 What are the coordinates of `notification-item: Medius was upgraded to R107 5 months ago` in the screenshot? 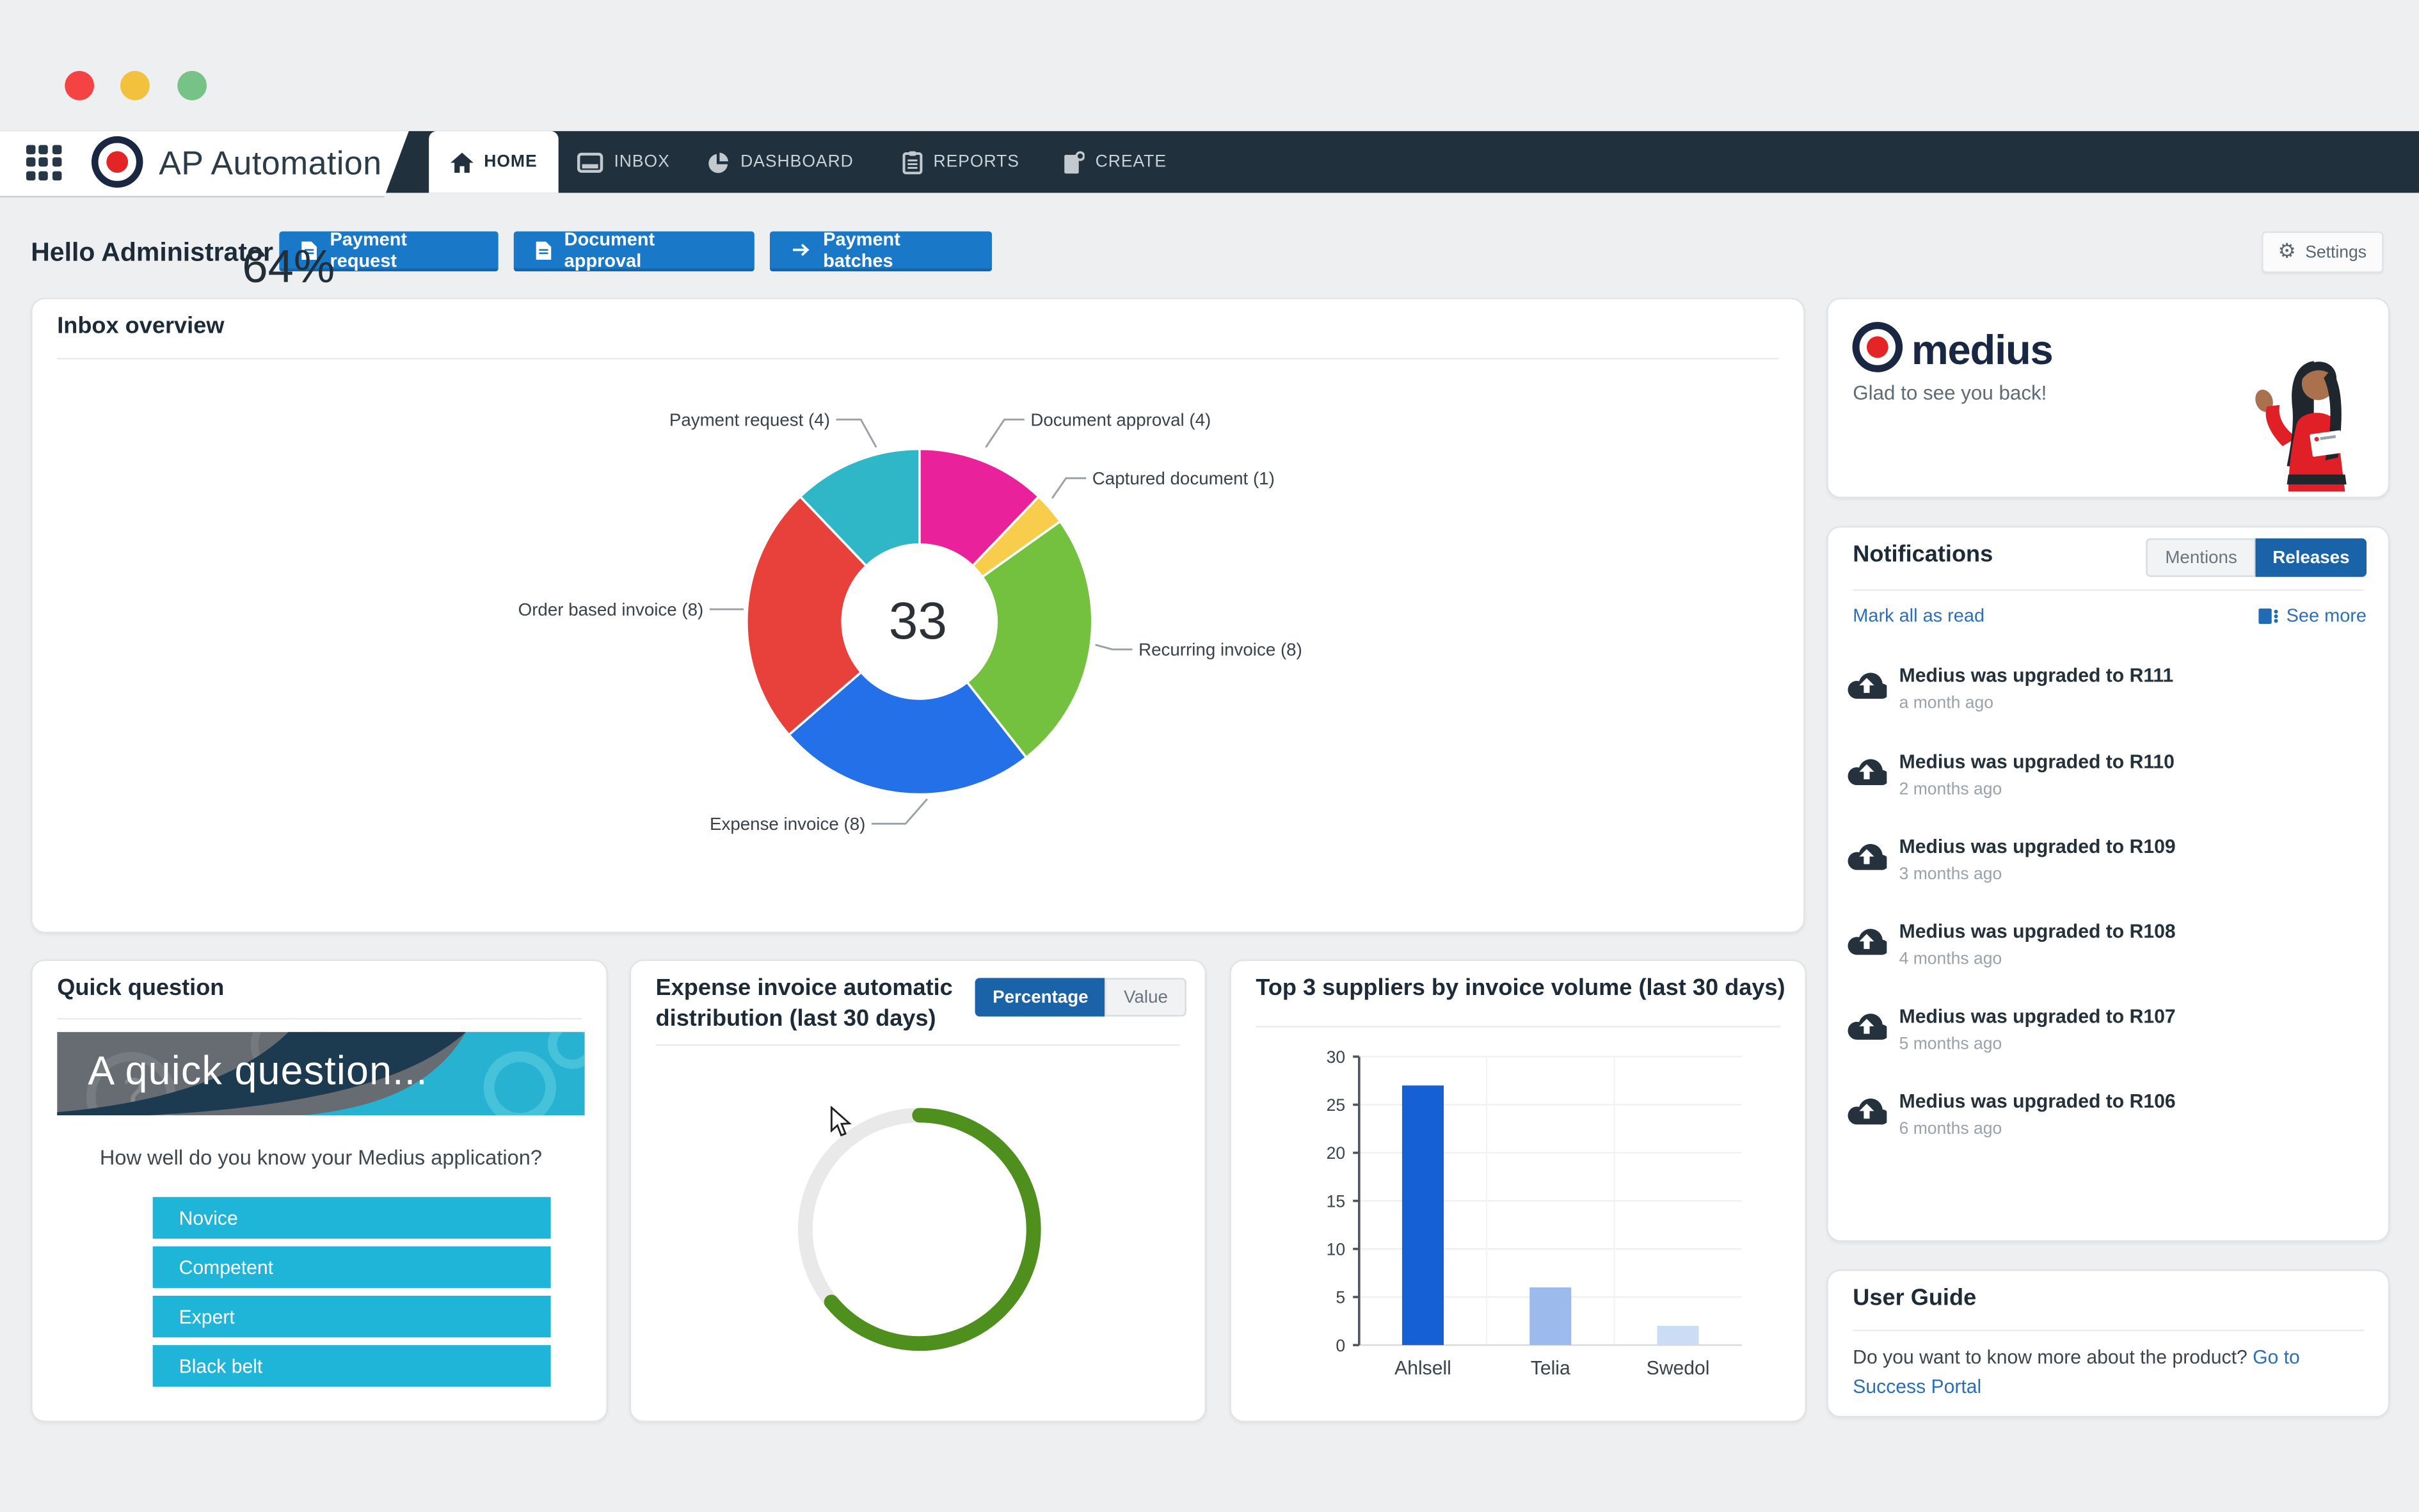 It's located at (2108, 1041).